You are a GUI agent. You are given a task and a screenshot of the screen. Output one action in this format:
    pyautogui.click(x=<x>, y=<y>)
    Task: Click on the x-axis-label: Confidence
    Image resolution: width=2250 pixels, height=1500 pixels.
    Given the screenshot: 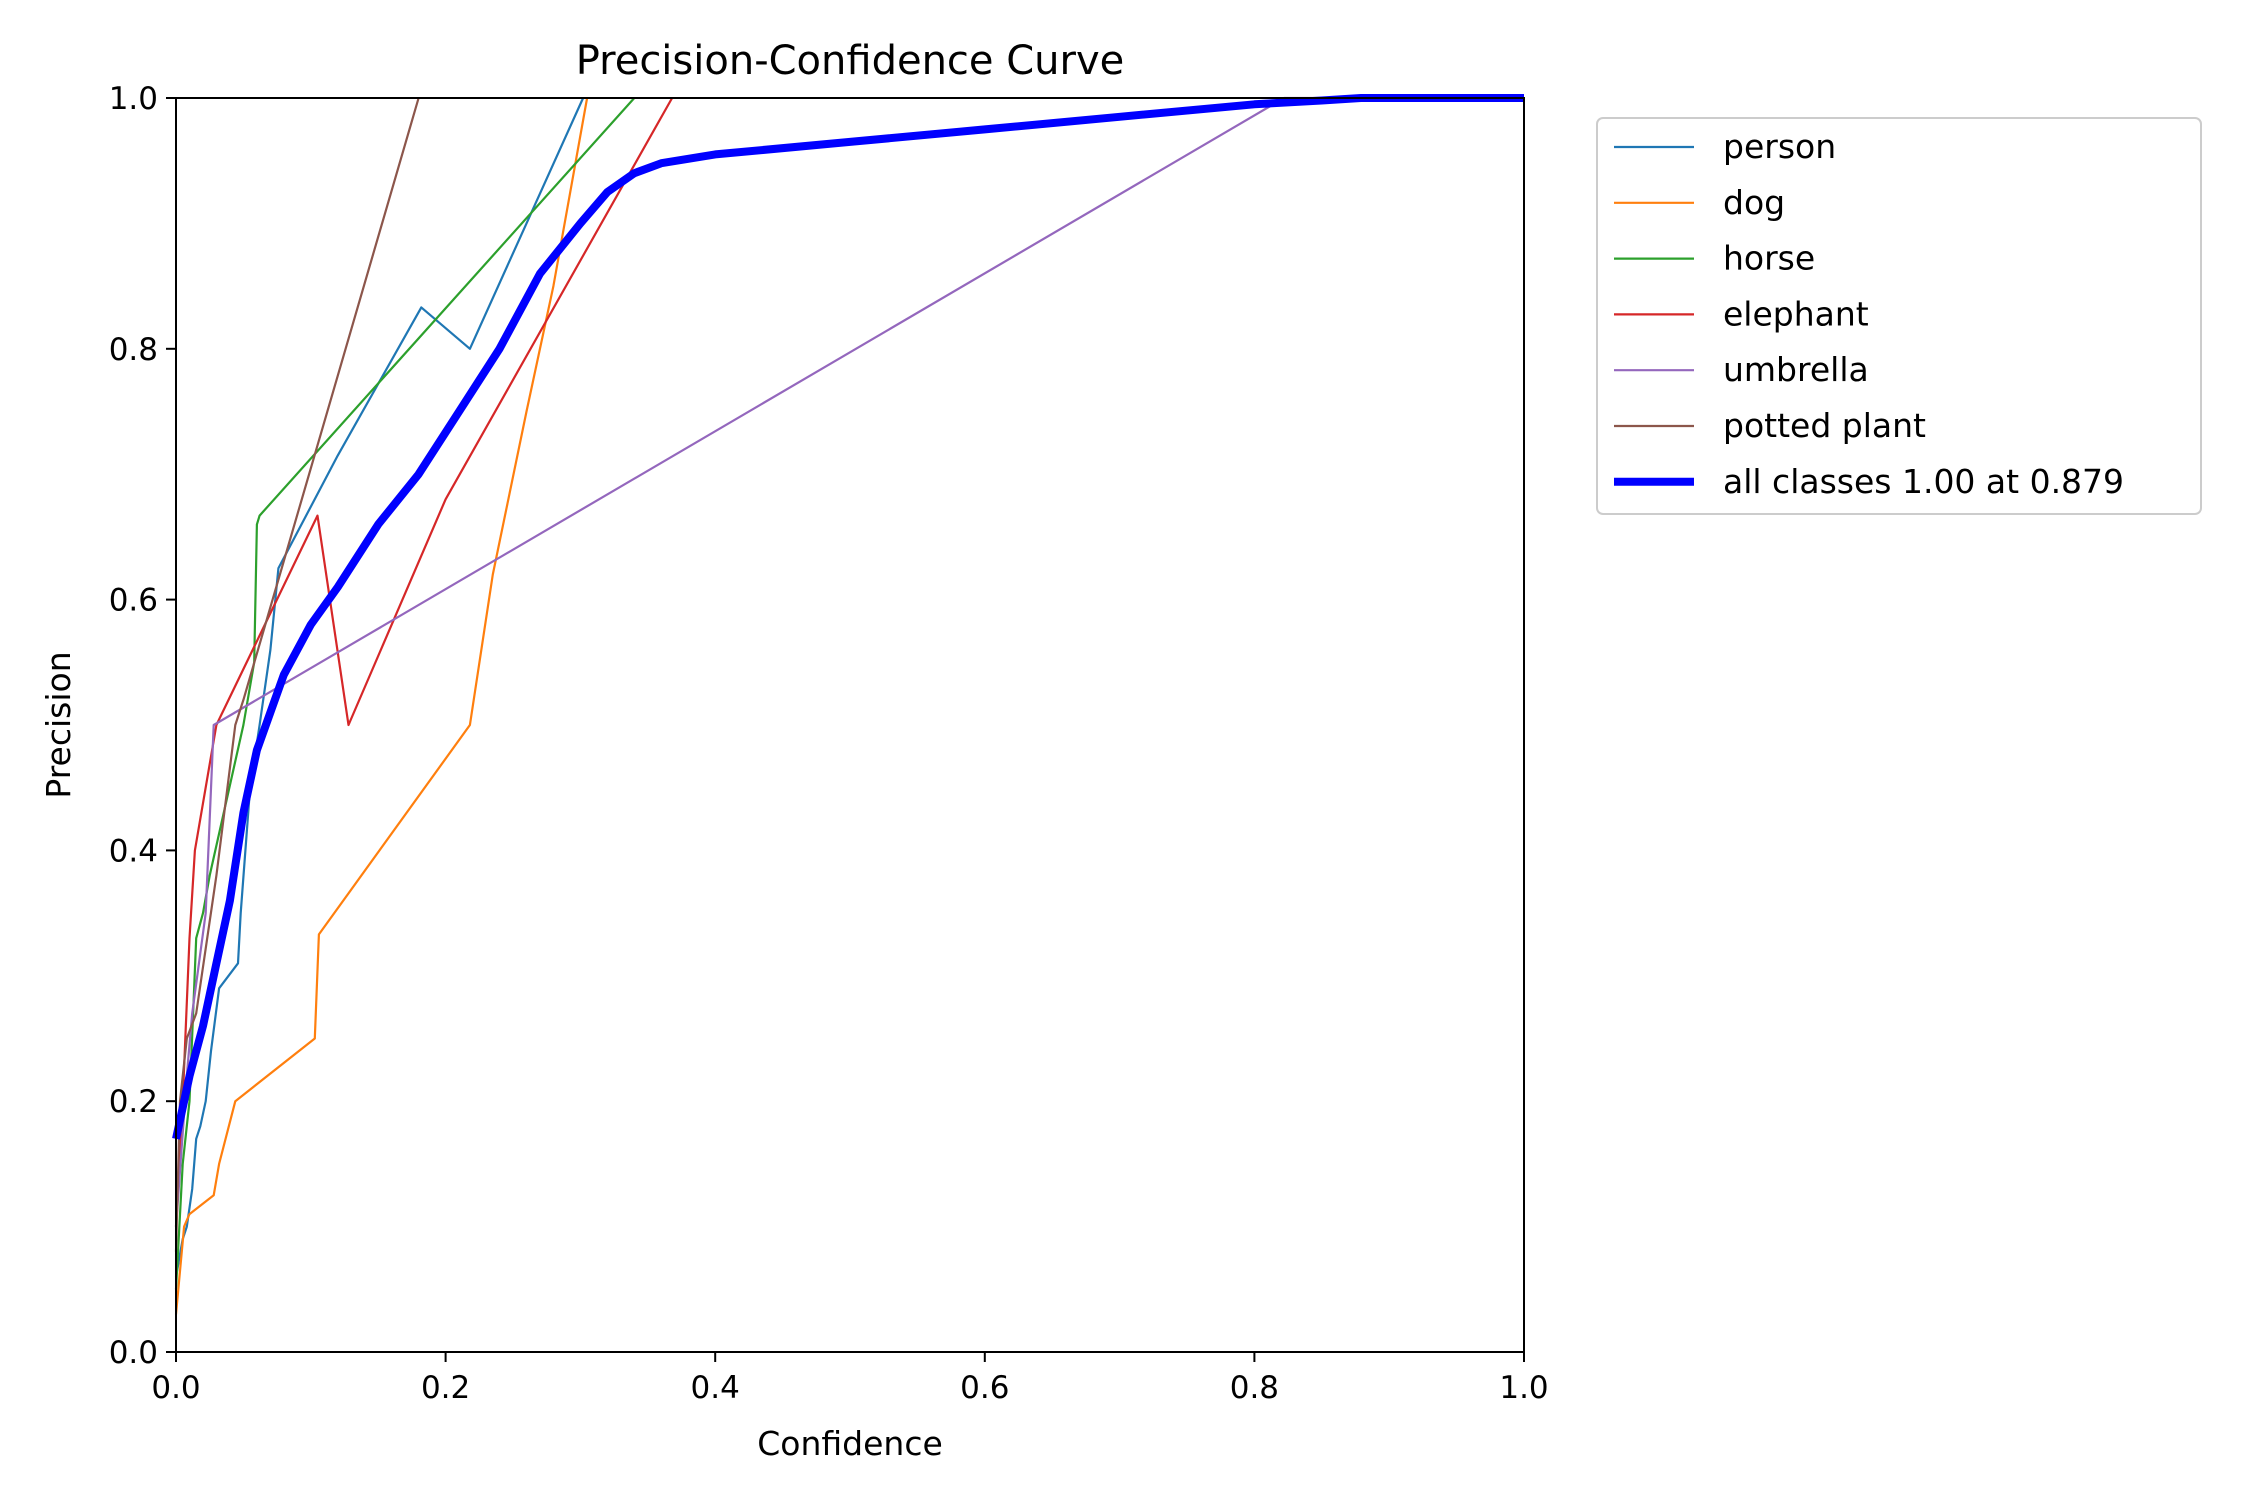 What is the action you would take?
    pyautogui.click(x=850, y=1443)
    